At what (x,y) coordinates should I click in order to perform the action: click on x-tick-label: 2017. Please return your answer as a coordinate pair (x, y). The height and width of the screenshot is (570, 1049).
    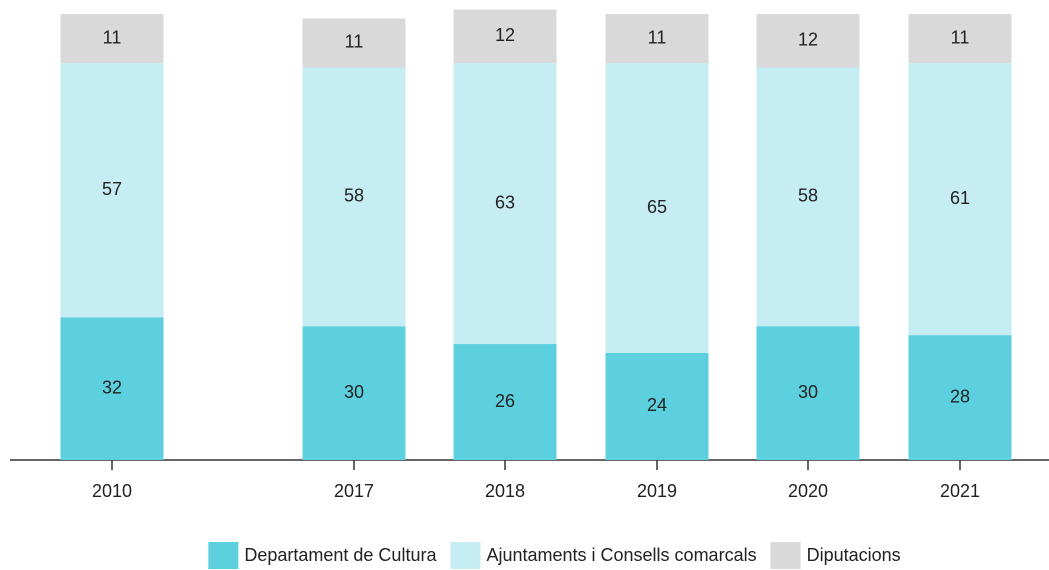
    Looking at the image, I should click on (354, 491).